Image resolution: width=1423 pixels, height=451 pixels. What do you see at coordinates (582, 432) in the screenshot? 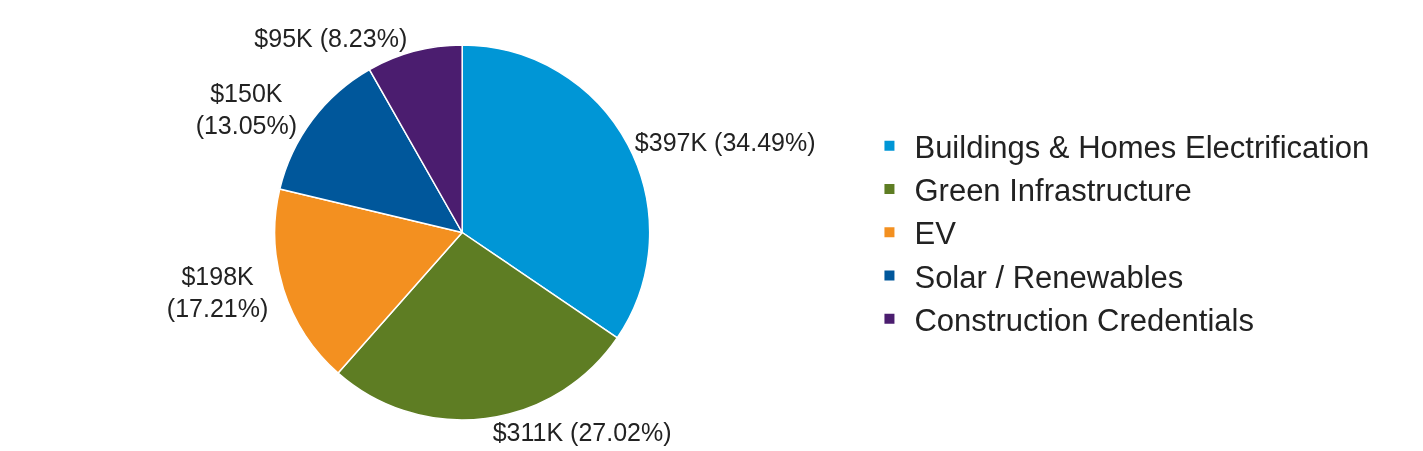
I see `data-label: $311K (27.02%)` at bounding box center [582, 432].